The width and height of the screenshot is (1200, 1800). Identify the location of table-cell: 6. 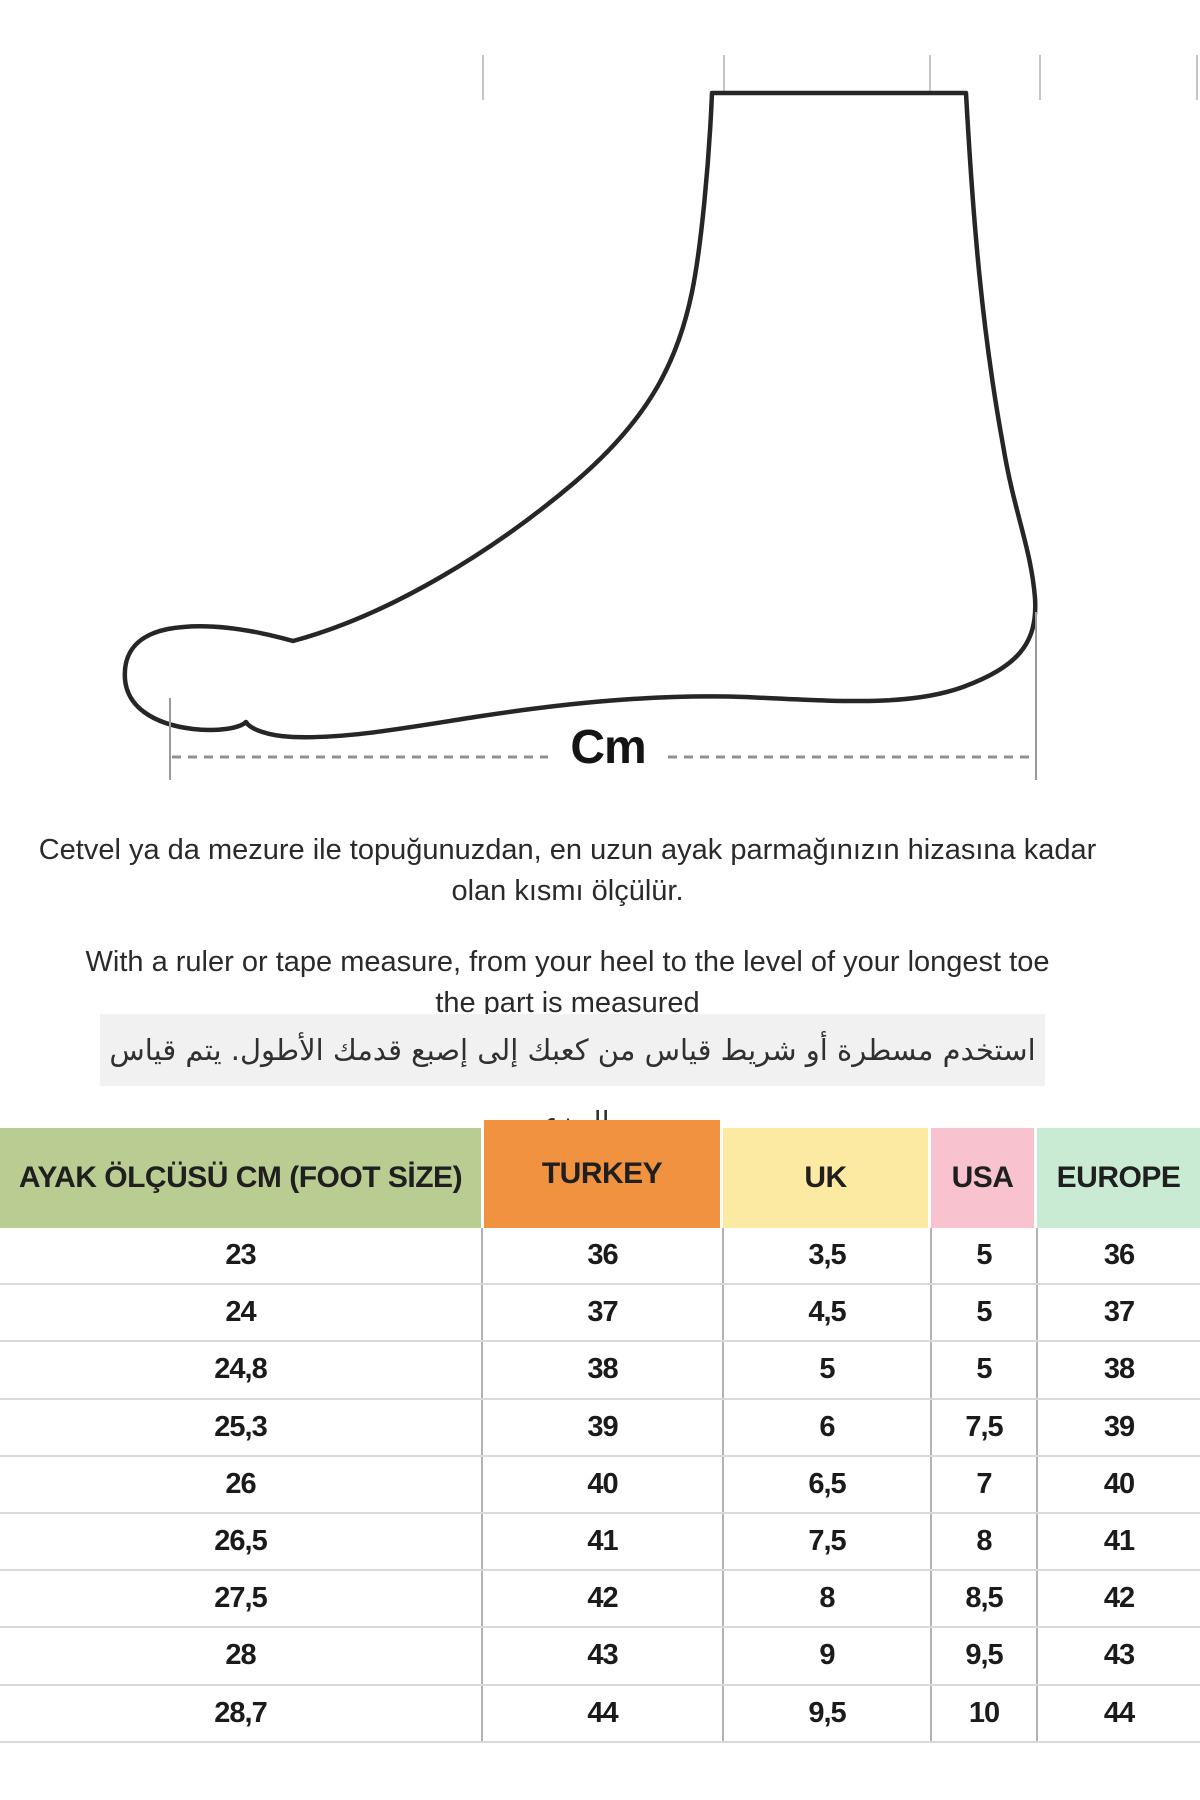
(826, 1427).